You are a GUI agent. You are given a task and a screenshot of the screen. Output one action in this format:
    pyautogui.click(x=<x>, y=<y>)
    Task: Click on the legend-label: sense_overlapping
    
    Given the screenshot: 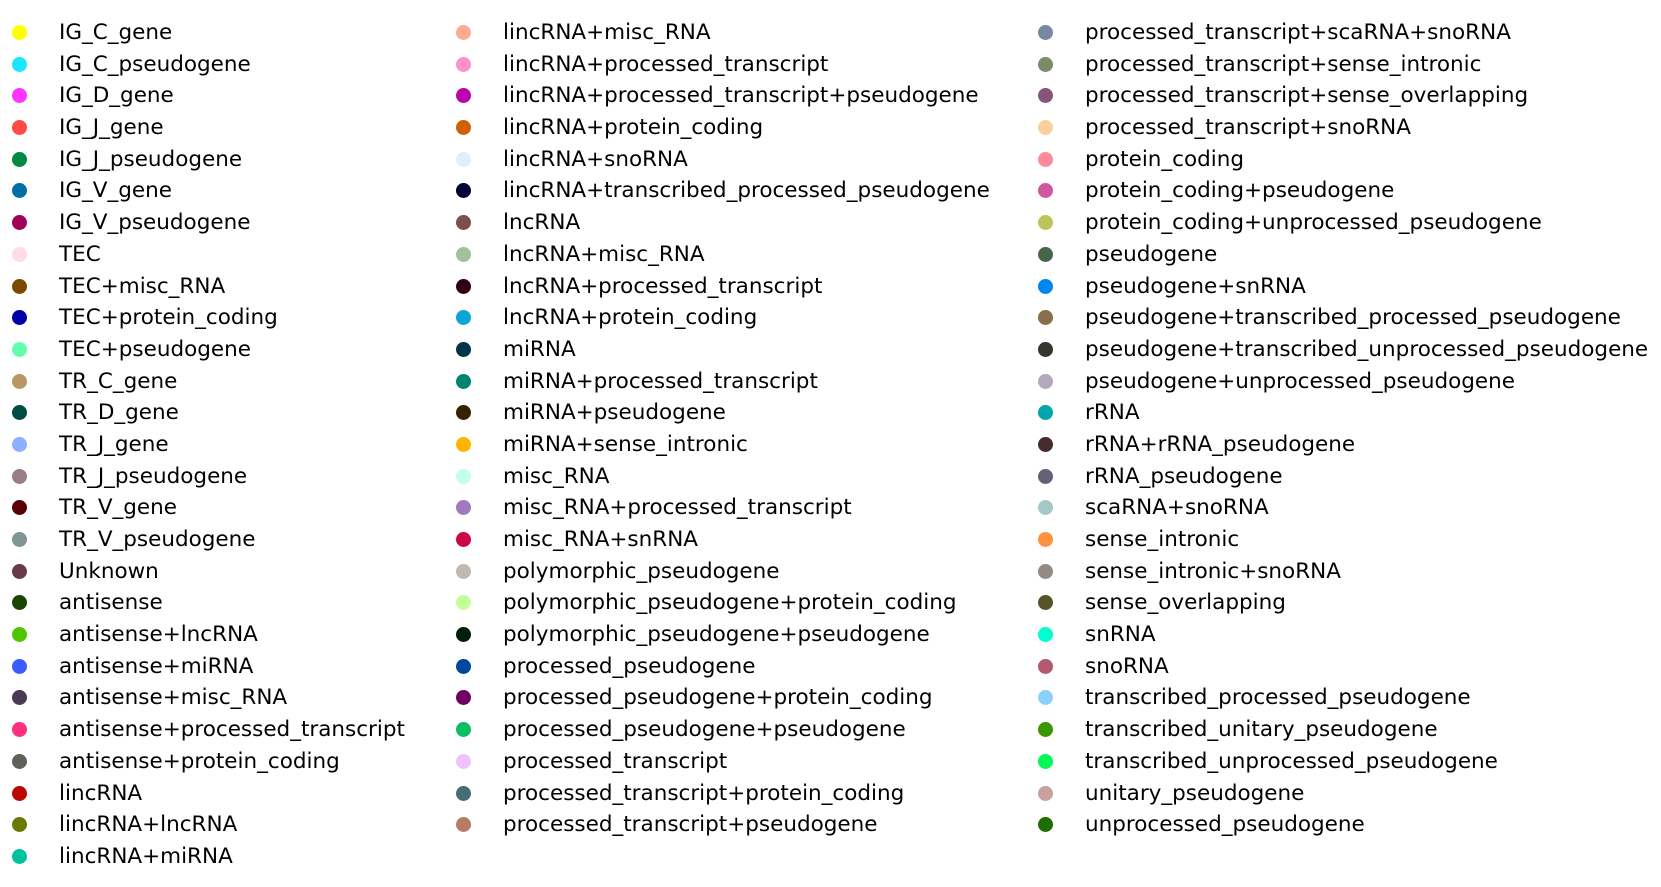 What is the action you would take?
    pyautogui.click(x=1185, y=603)
    